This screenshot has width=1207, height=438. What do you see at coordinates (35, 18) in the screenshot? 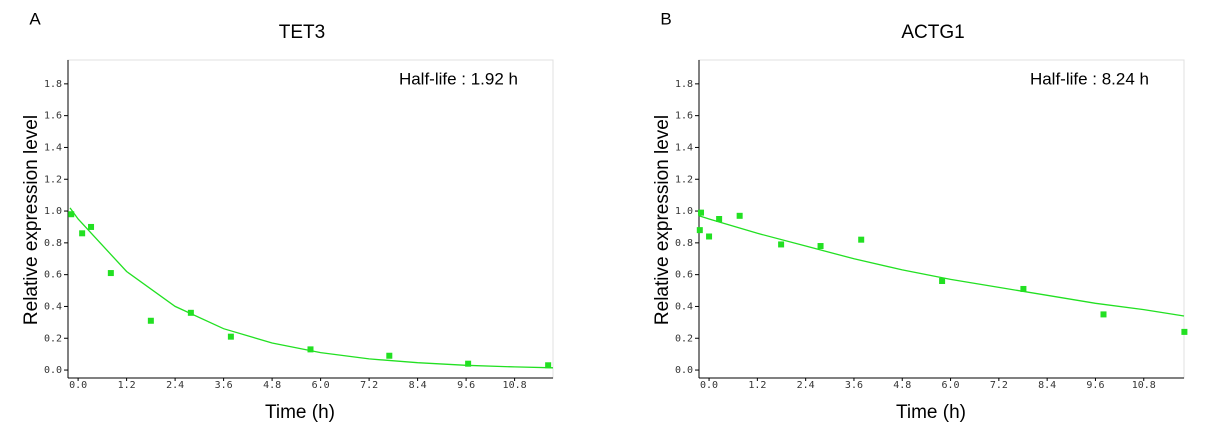
I see `panel-label: A` at bounding box center [35, 18].